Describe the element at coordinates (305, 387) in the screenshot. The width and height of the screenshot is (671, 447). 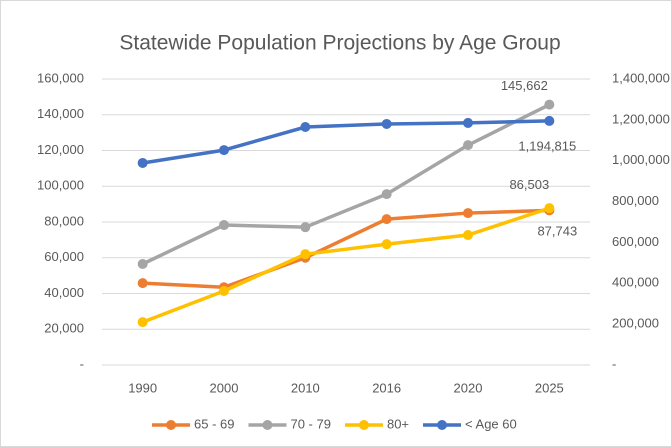
I see `x-tick-label: 2010` at that location.